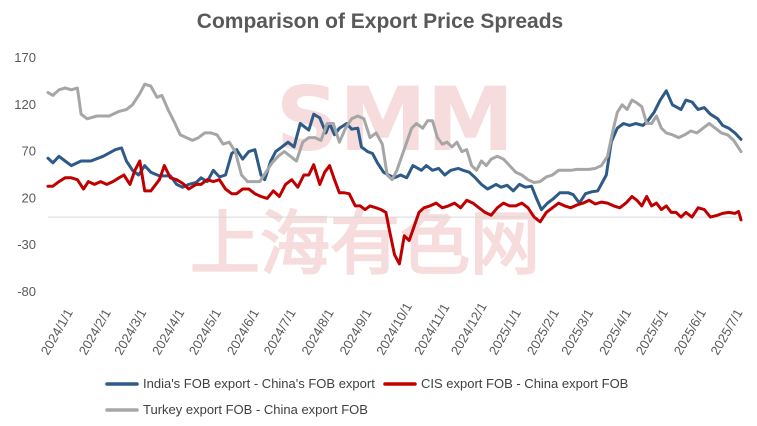 The image size is (757, 426). What do you see at coordinates (431, 329) in the screenshot?
I see `x-tick-label: 2024/11/1` at bounding box center [431, 329].